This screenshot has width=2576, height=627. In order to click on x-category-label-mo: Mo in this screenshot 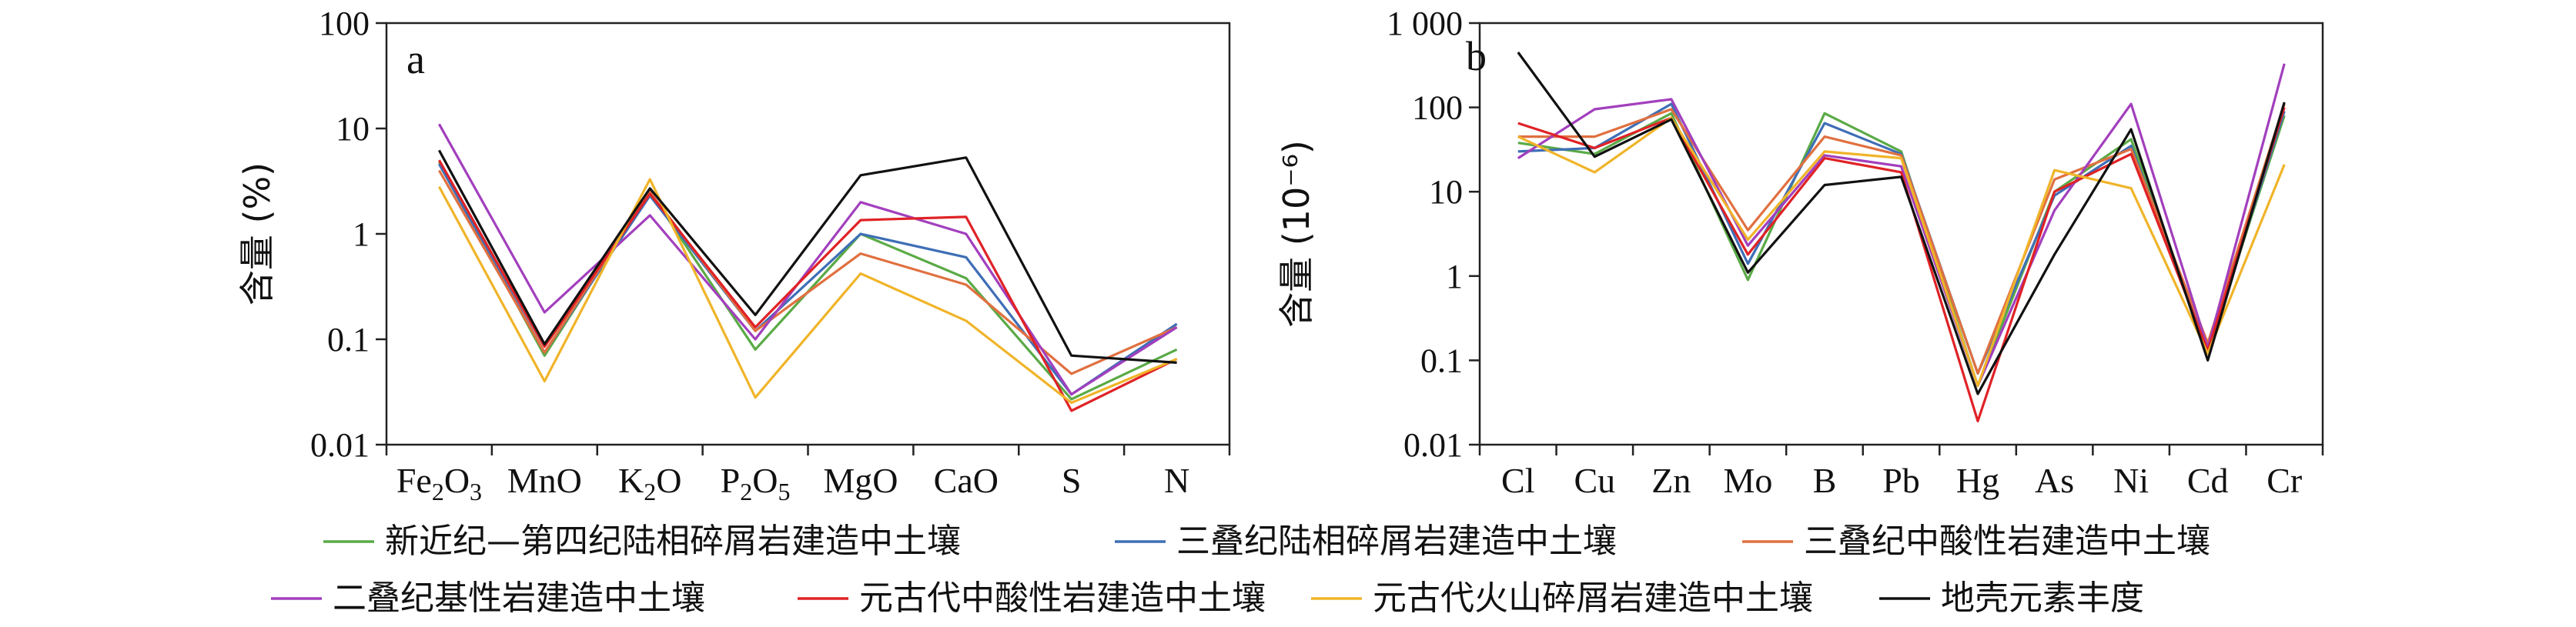, I will do `click(1748, 481)`.